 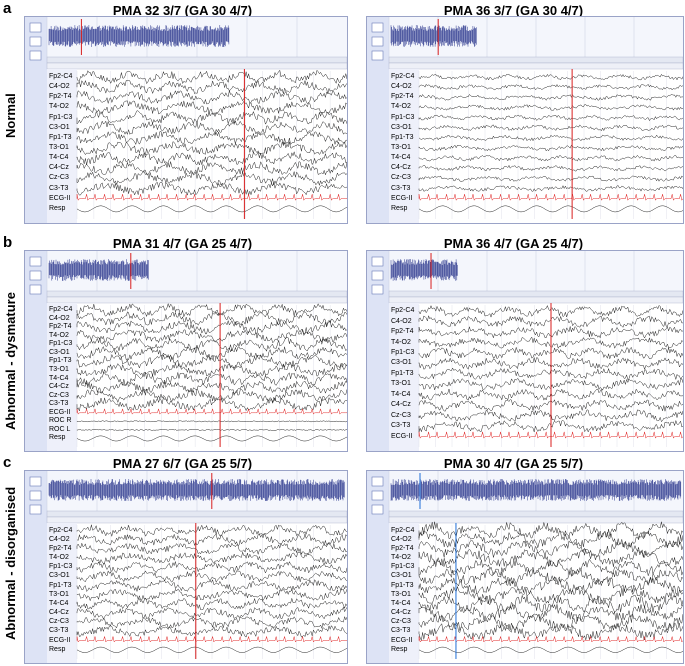 What do you see at coordinates (10, 563) in the screenshot?
I see `row-label-c: Abnormal - disorganised` at bounding box center [10, 563].